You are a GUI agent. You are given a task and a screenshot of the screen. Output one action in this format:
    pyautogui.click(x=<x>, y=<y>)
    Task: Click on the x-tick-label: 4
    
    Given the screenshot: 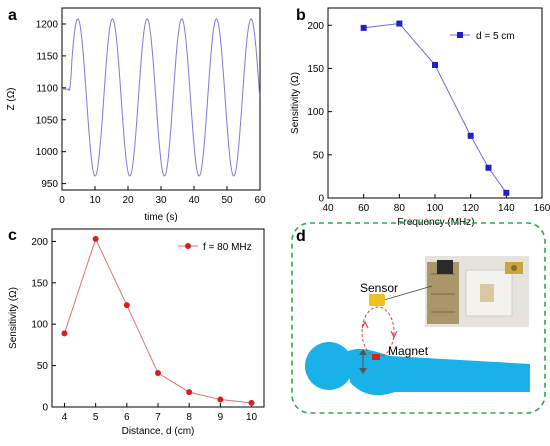 What is the action you would take?
    pyautogui.click(x=65, y=417)
    